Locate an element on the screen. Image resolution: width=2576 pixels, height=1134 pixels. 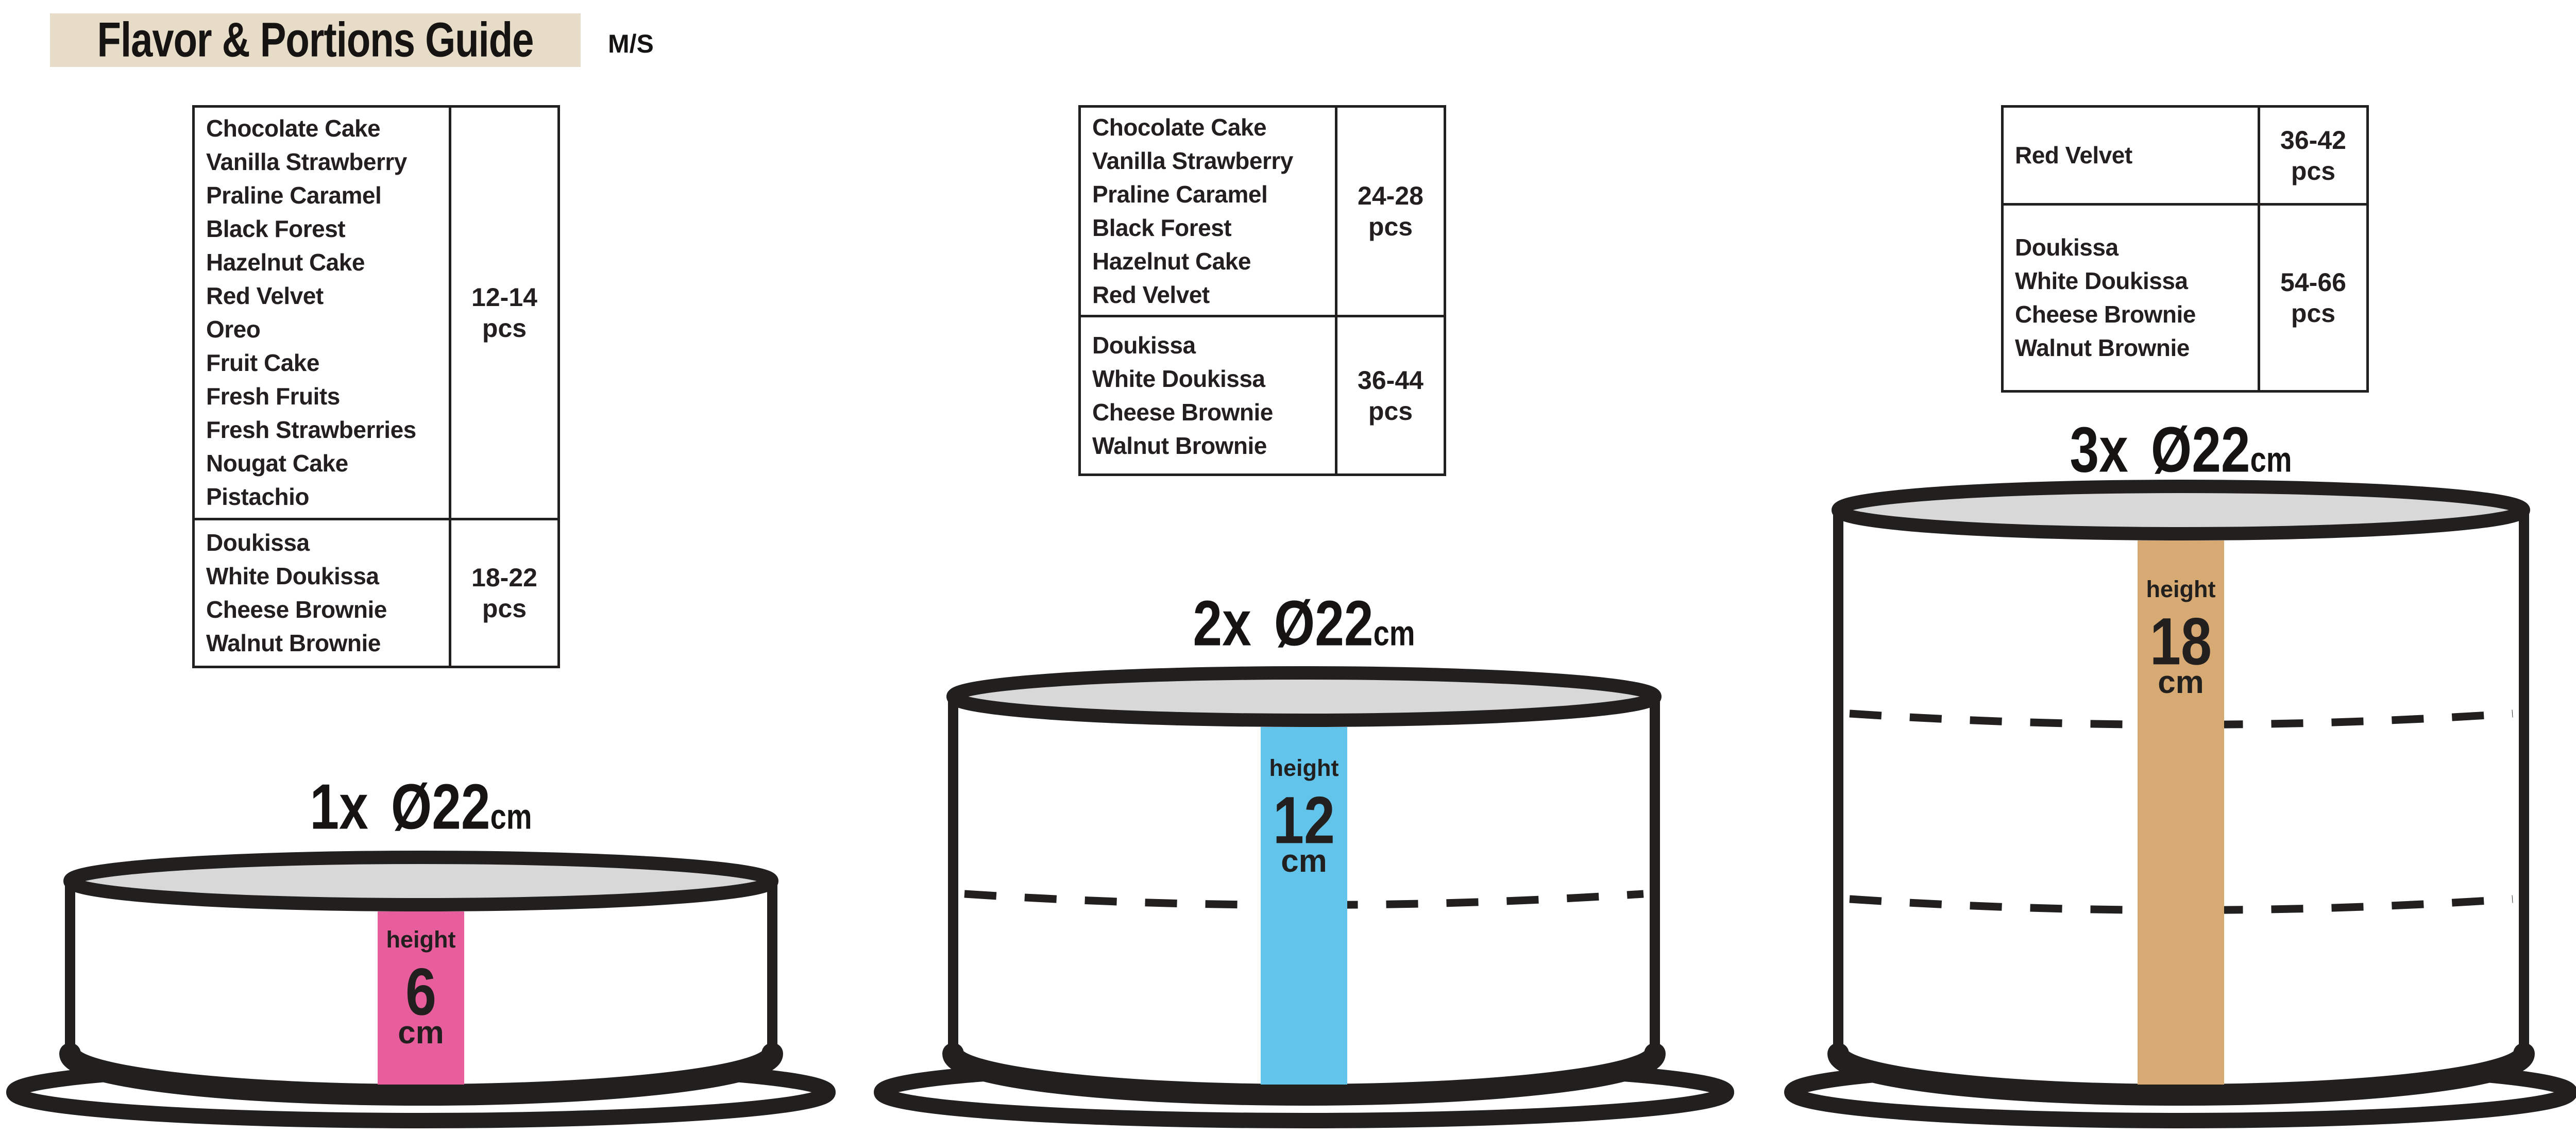
flavor-list: Red Velvet is located at coordinates (2073, 155).